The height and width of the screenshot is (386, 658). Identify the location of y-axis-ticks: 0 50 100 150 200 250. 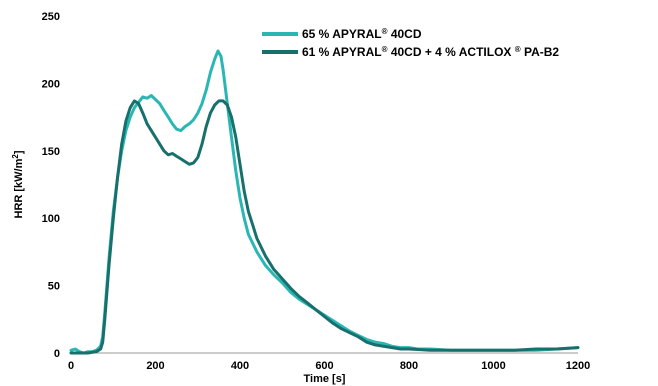
(51, 185).